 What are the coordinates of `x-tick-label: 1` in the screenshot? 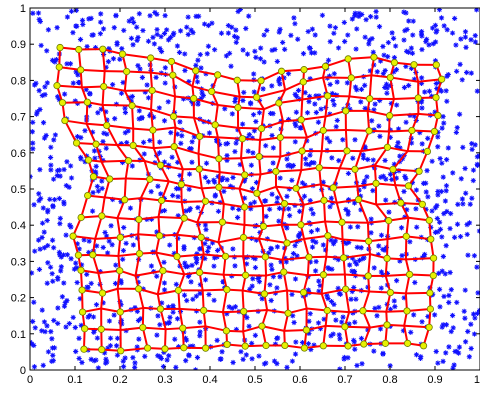 It's located at (477, 380).